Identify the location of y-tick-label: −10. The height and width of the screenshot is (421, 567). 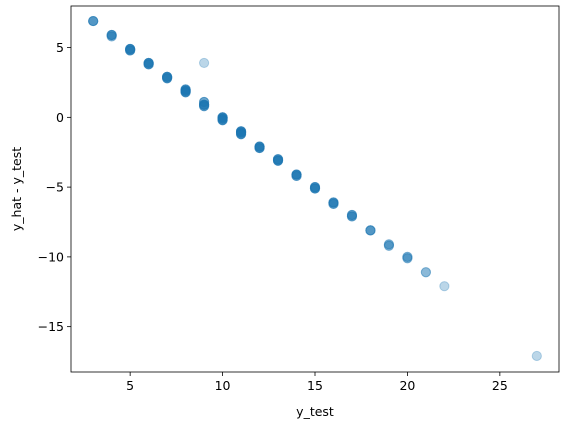
(51, 256).